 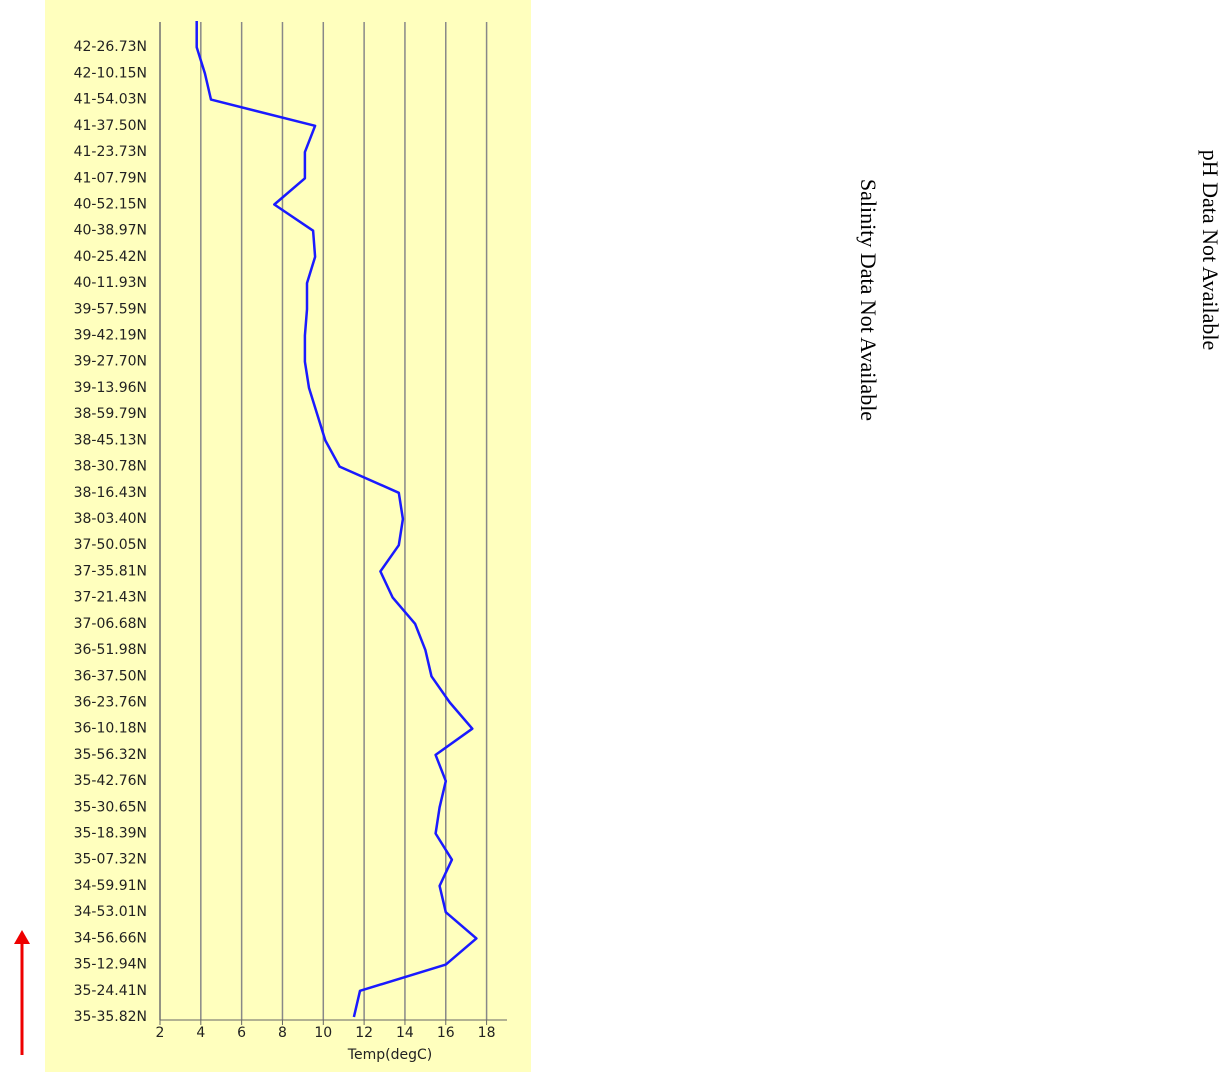 I want to click on x-tick-label: 12, so click(x=364, y=1033).